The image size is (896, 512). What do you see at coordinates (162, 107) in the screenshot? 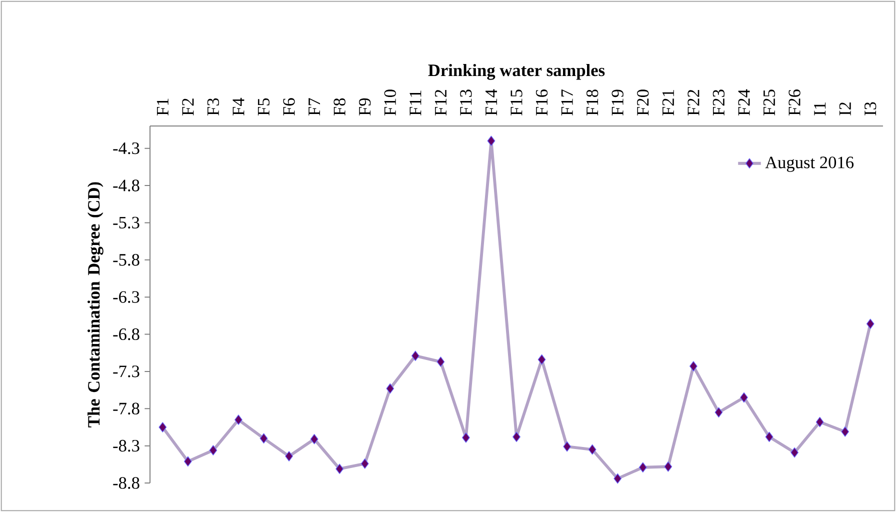
I see `x-tick-label: F1` at bounding box center [162, 107].